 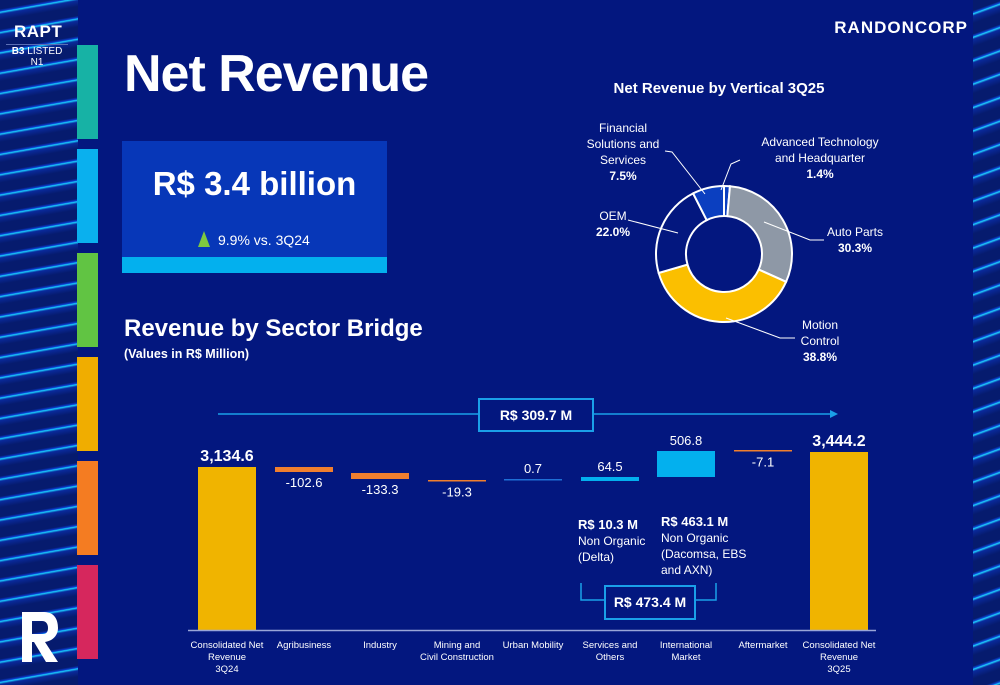 What do you see at coordinates (687, 570) in the screenshot?
I see `international-note-line3: and AXN)` at bounding box center [687, 570].